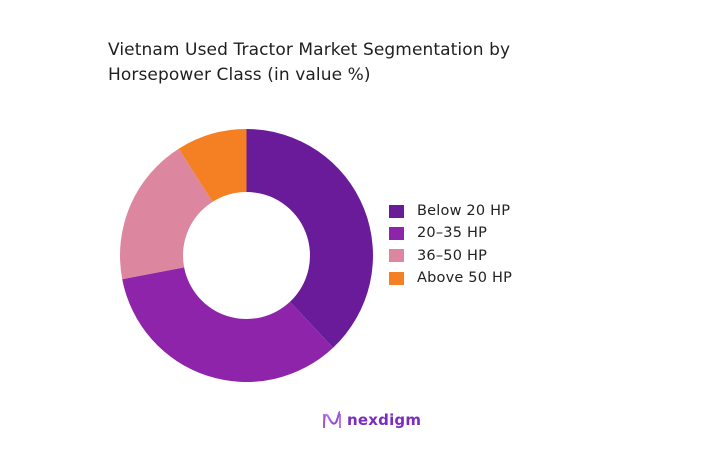  What do you see at coordinates (239, 75) in the screenshot?
I see `chart-title-line-2: Horsepower Class (in value %)` at bounding box center [239, 75].